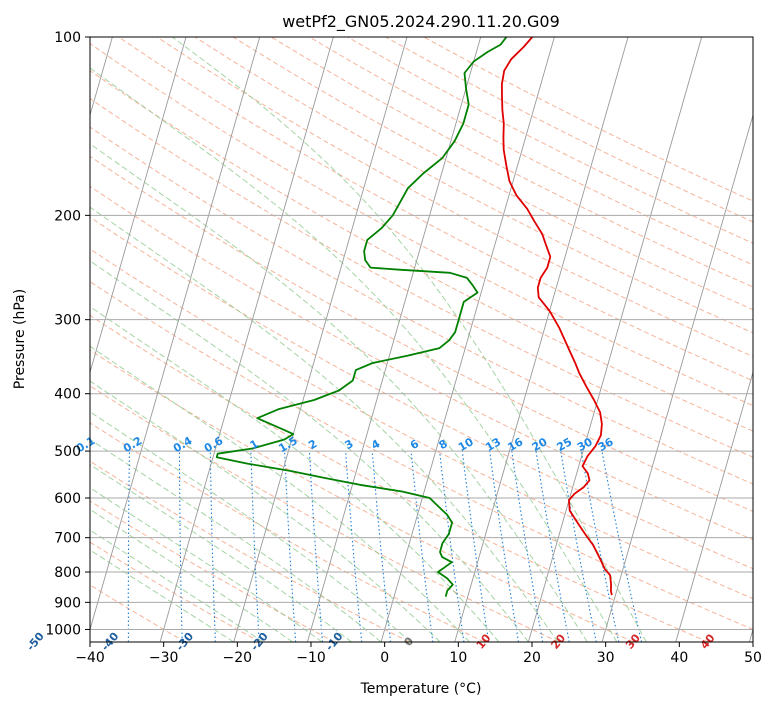  What do you see at coordinates (67, 452) in the screenshot?
I see `y-tick-label: 500` at bounding box center [67, 452].